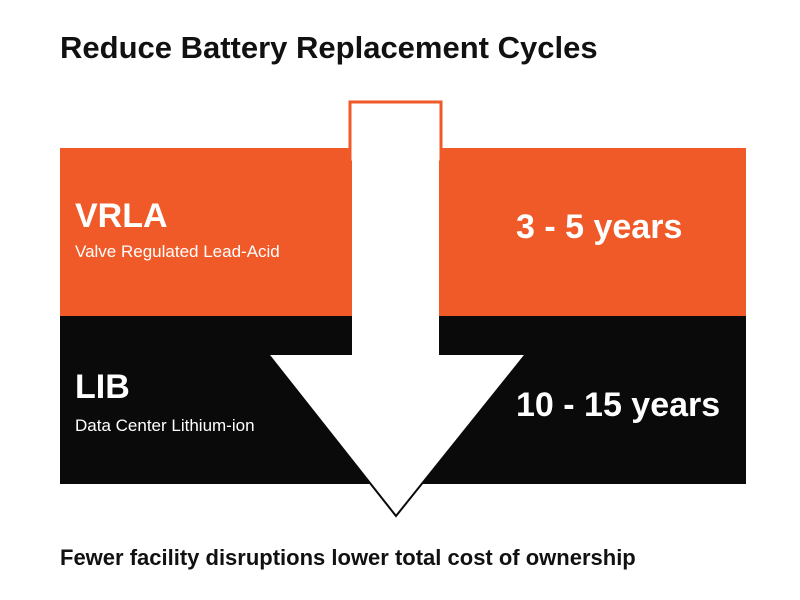 Image resolution: width=800 pixels, height=600 pixels. Describe the element at coordinates (329, 47) in the screenshot. I see `page-title: Reduce Battery Replacement Cycles` at that location.